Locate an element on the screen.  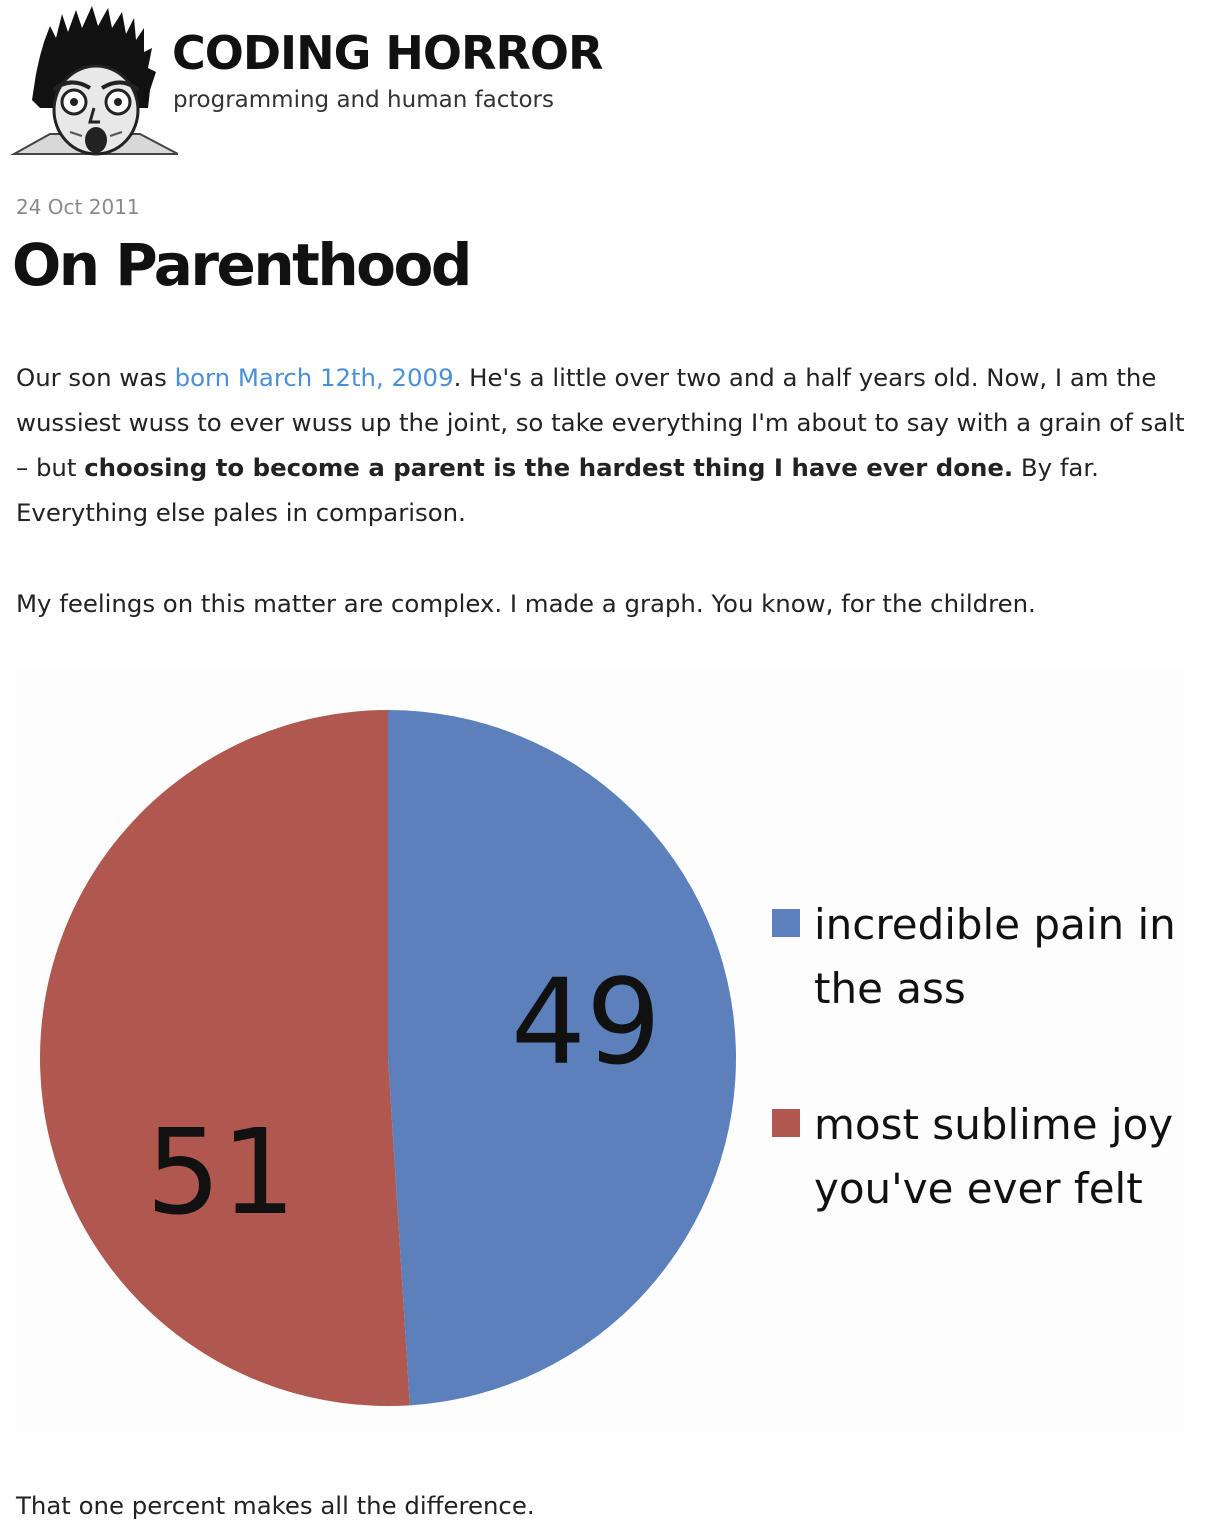
legend-label-joy: you've ever felt is located at coordinates (978, 1188).